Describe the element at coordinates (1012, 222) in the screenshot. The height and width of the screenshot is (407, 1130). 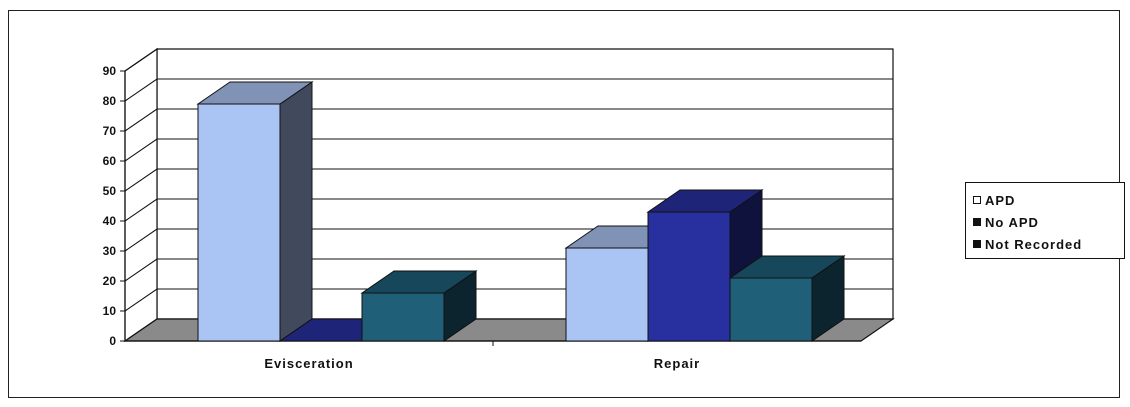
I see `legend-label: No APD` at that location.